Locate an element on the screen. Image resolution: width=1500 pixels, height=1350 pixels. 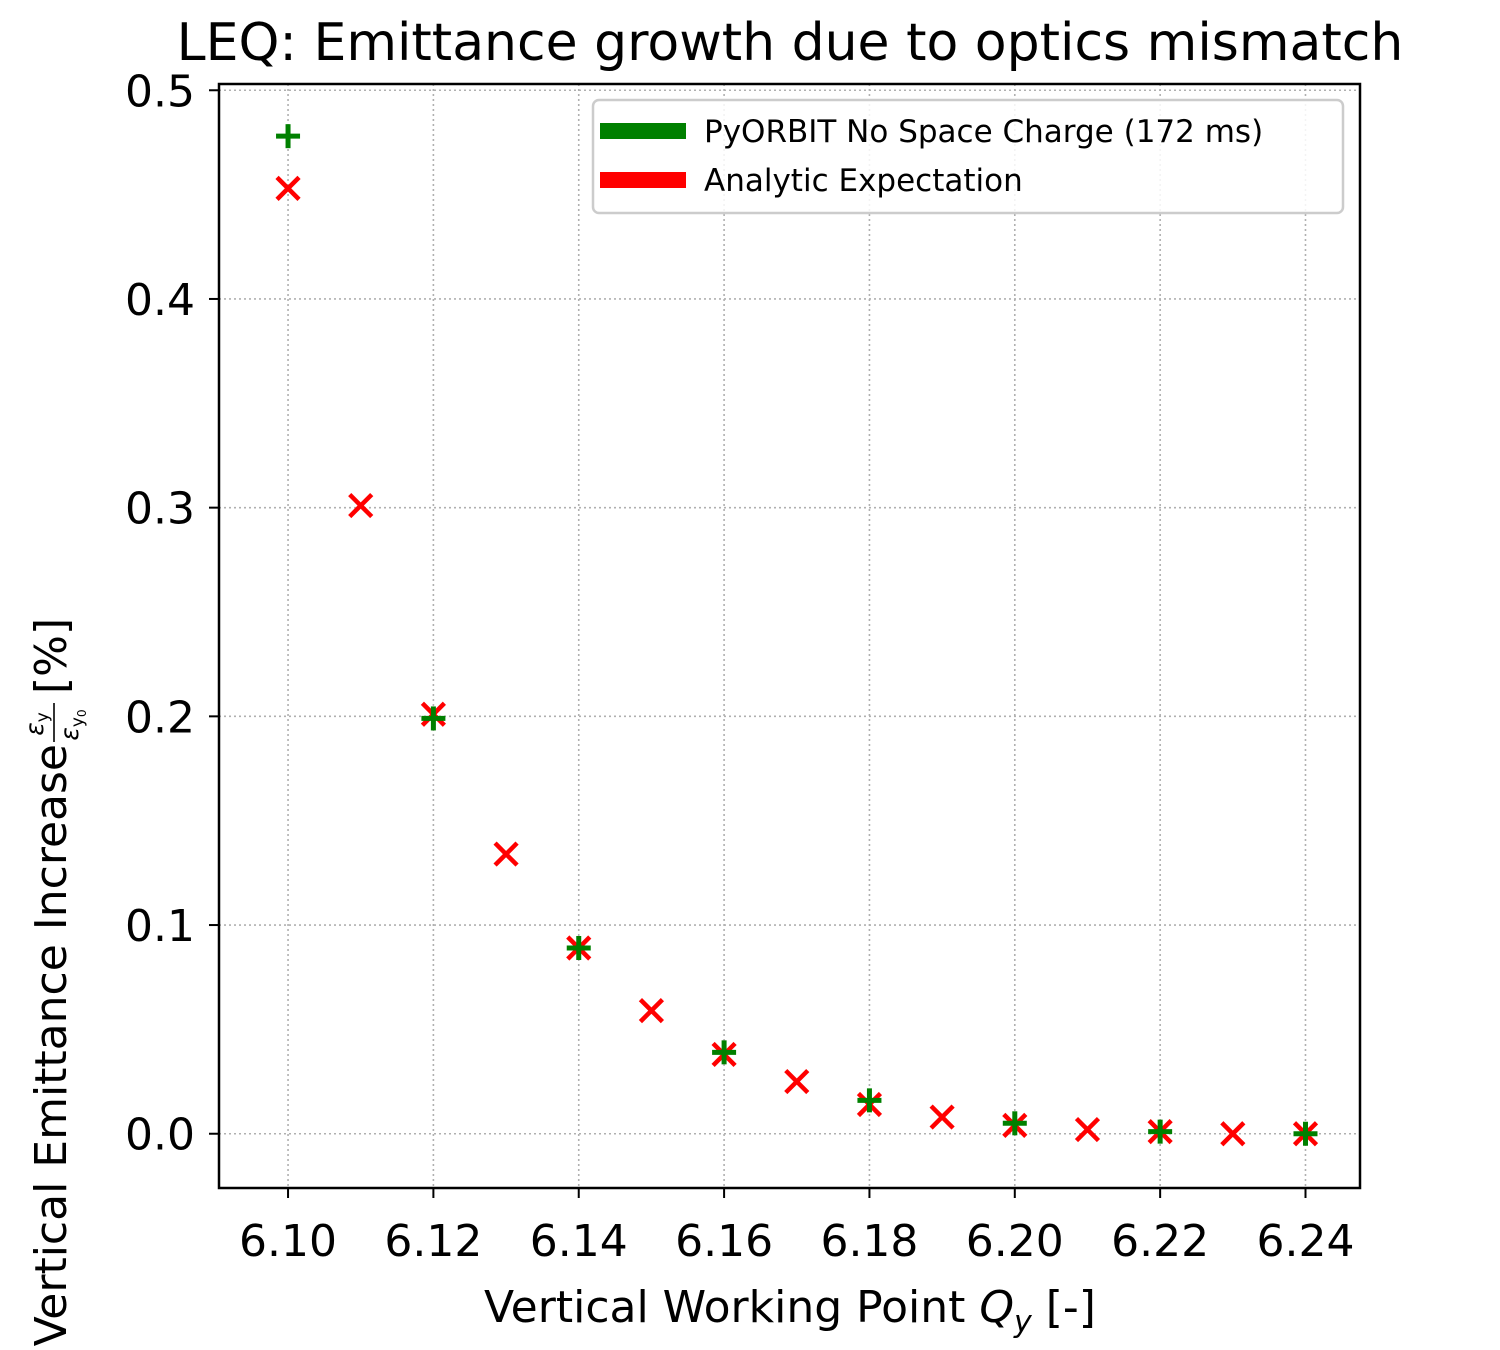
x-tick-label: 6.10 is located at coordinates (288, 1241).